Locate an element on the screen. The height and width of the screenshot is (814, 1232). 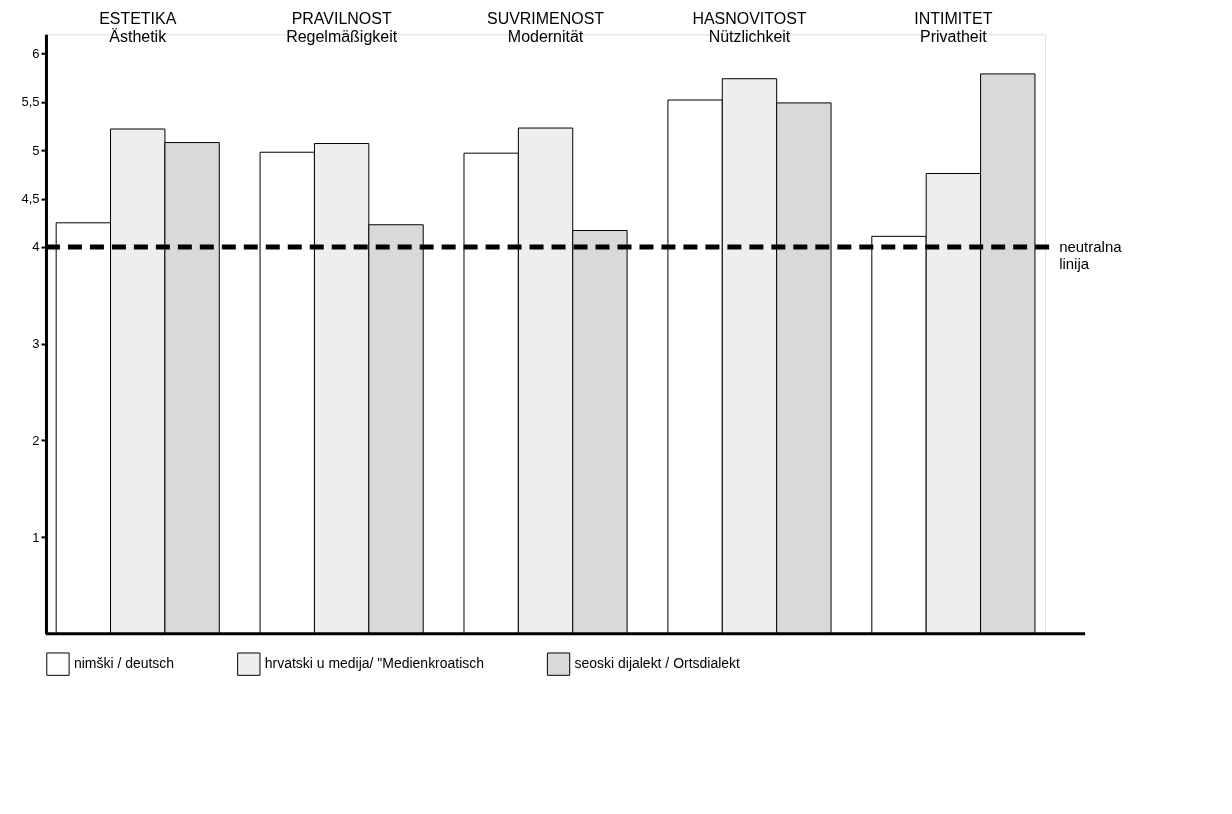
y-tick-label: 1 is located at coordinates (36, 537).